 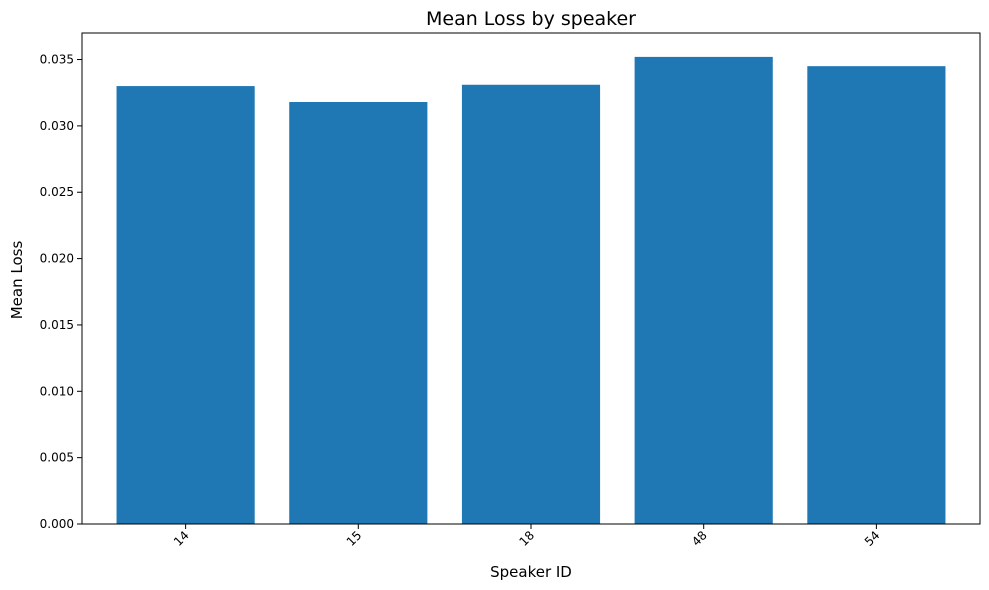 I want to click on y-tick-label: 0.020, so click(x=57, y=259).